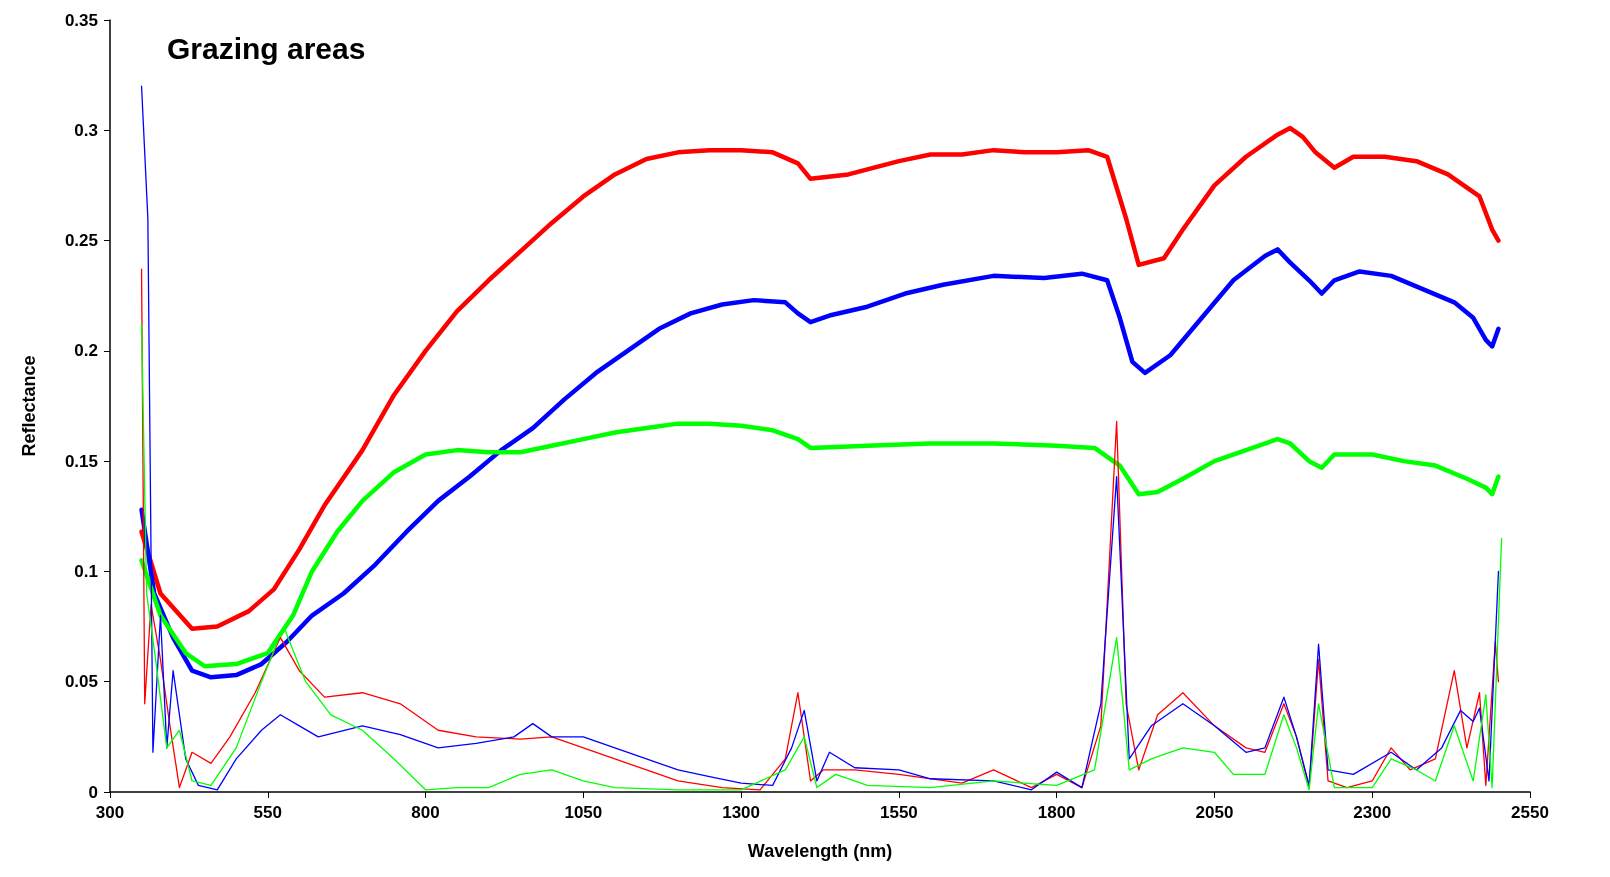 The width and height of the screenshot is (1610, 877). What do you see at coordinates (81, 461) in the screenshot?
I see `y-tick-label: 0.15` at bounding box center [81, 461].